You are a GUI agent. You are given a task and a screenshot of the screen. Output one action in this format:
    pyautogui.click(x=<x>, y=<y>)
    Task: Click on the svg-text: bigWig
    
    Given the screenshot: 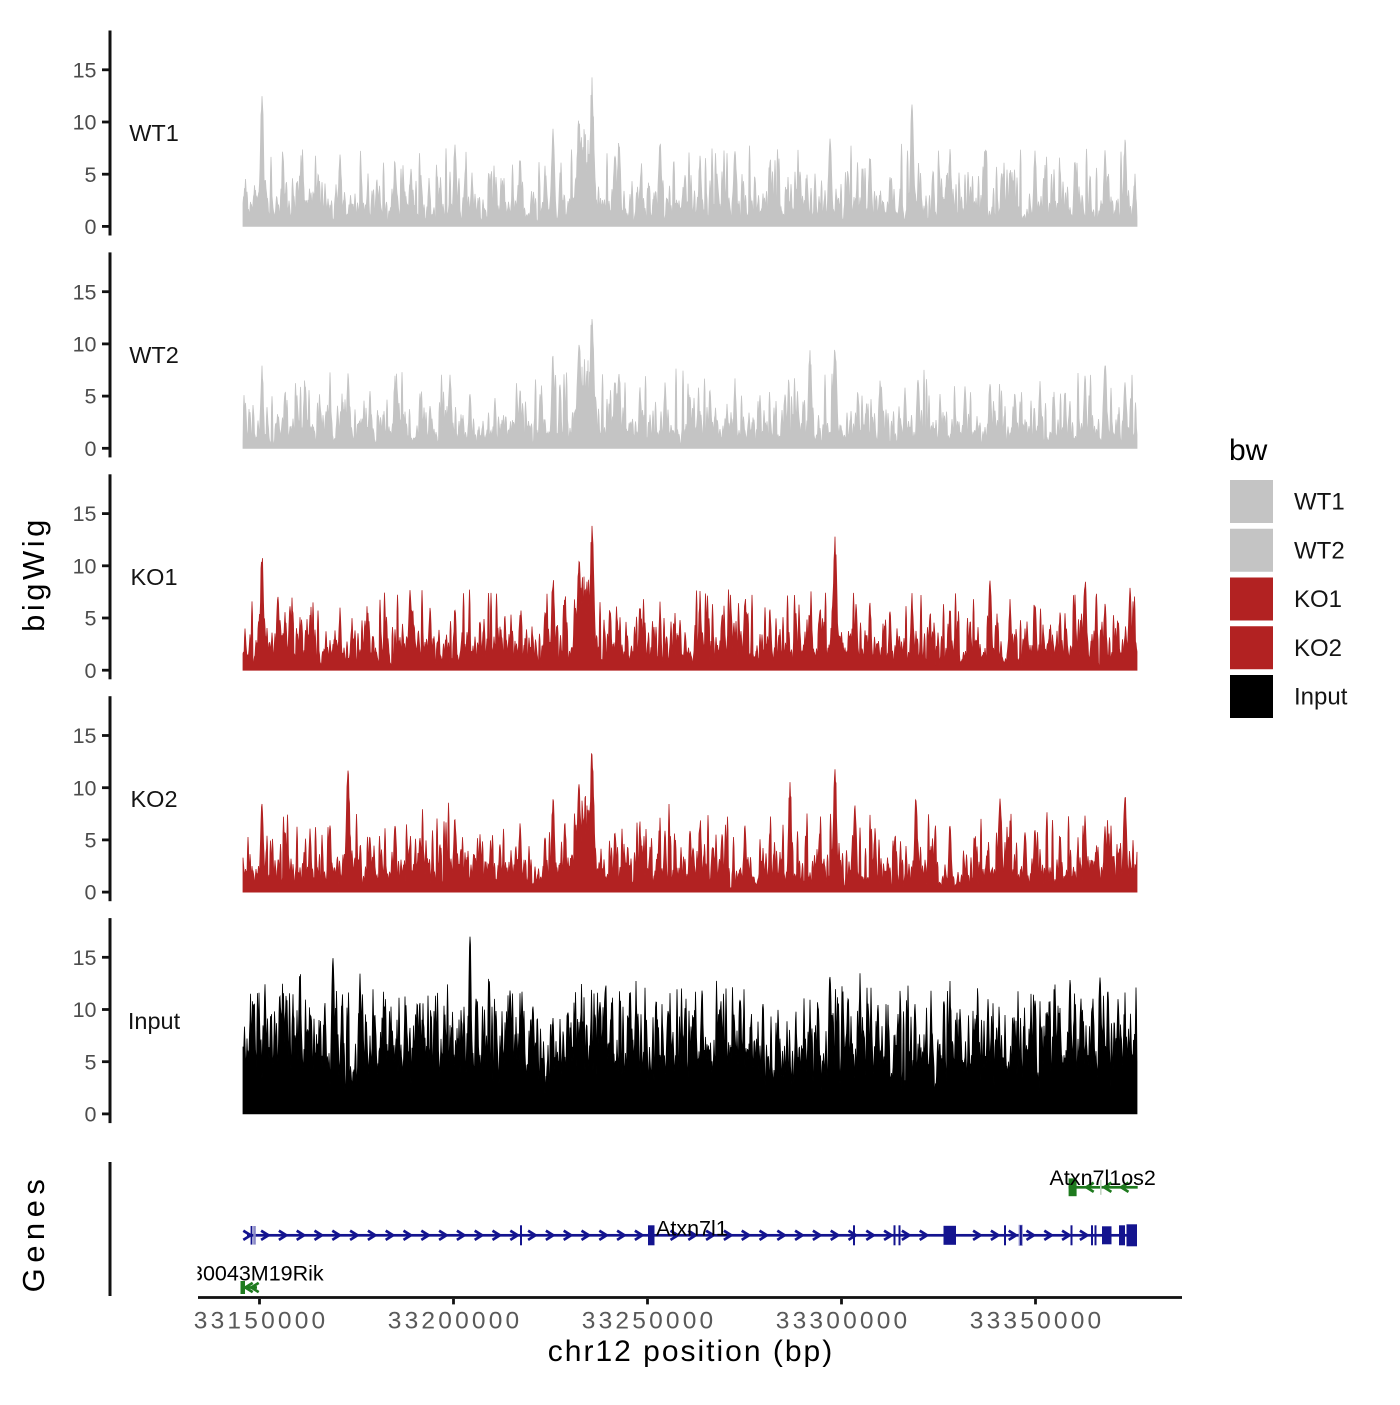 What is the action you would take?
    pyautogui.click(x=33, y=574)
    